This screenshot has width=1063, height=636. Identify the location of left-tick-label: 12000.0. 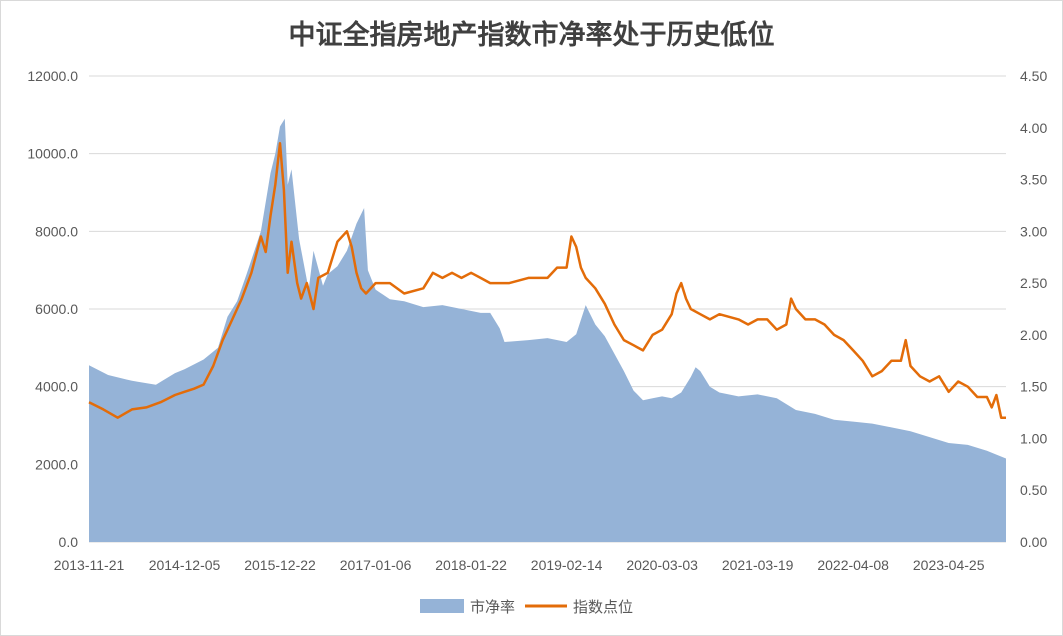
(52, 76).